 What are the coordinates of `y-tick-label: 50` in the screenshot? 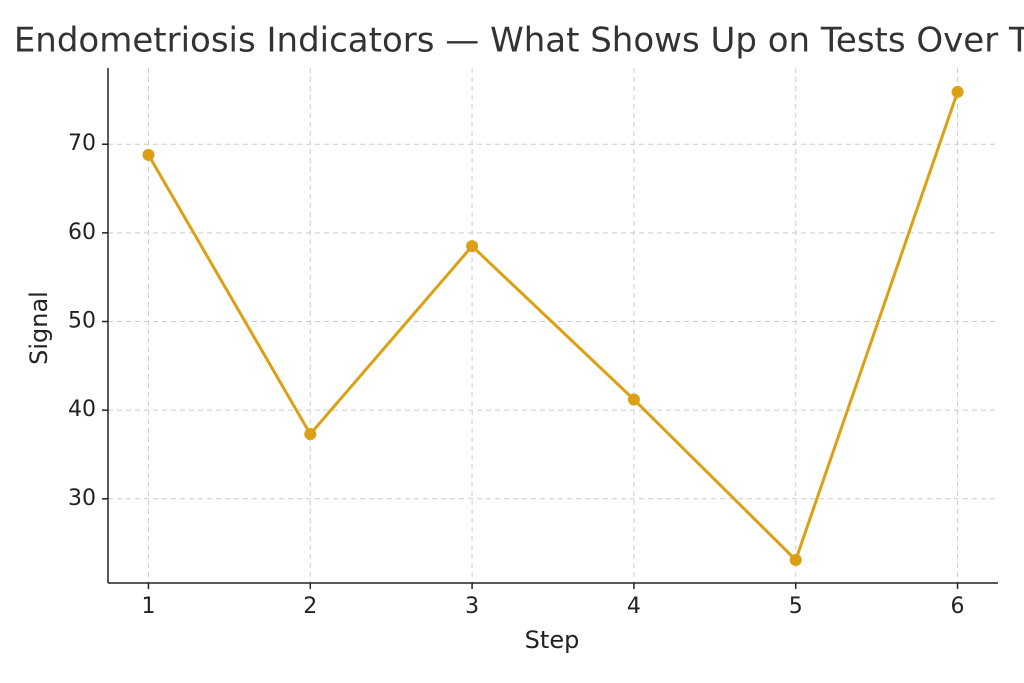 It's located at (82, 321).